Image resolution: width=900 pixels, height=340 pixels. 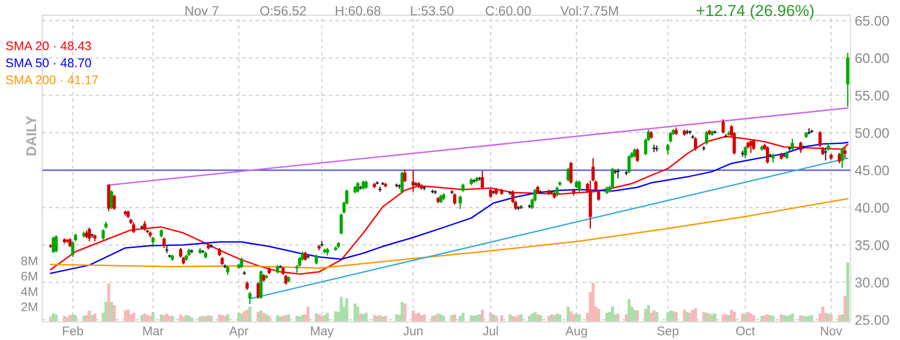 What do you see at coordinates (322, 332) in the screenshot?
I see `x-tick-label: May` at bounding box center [322, 332].